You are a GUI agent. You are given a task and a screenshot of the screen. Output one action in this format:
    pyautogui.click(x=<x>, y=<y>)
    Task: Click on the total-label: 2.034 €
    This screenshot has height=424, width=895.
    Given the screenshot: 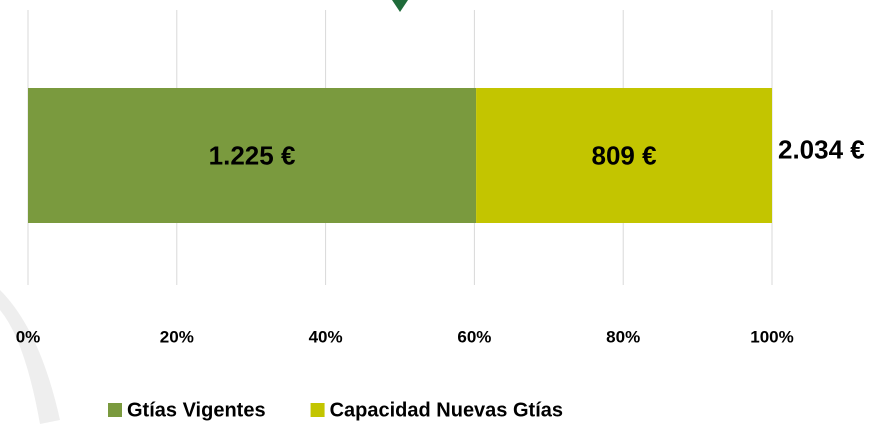 What is the action you would take?
    pyautogui.click(x=821, y=149)
    